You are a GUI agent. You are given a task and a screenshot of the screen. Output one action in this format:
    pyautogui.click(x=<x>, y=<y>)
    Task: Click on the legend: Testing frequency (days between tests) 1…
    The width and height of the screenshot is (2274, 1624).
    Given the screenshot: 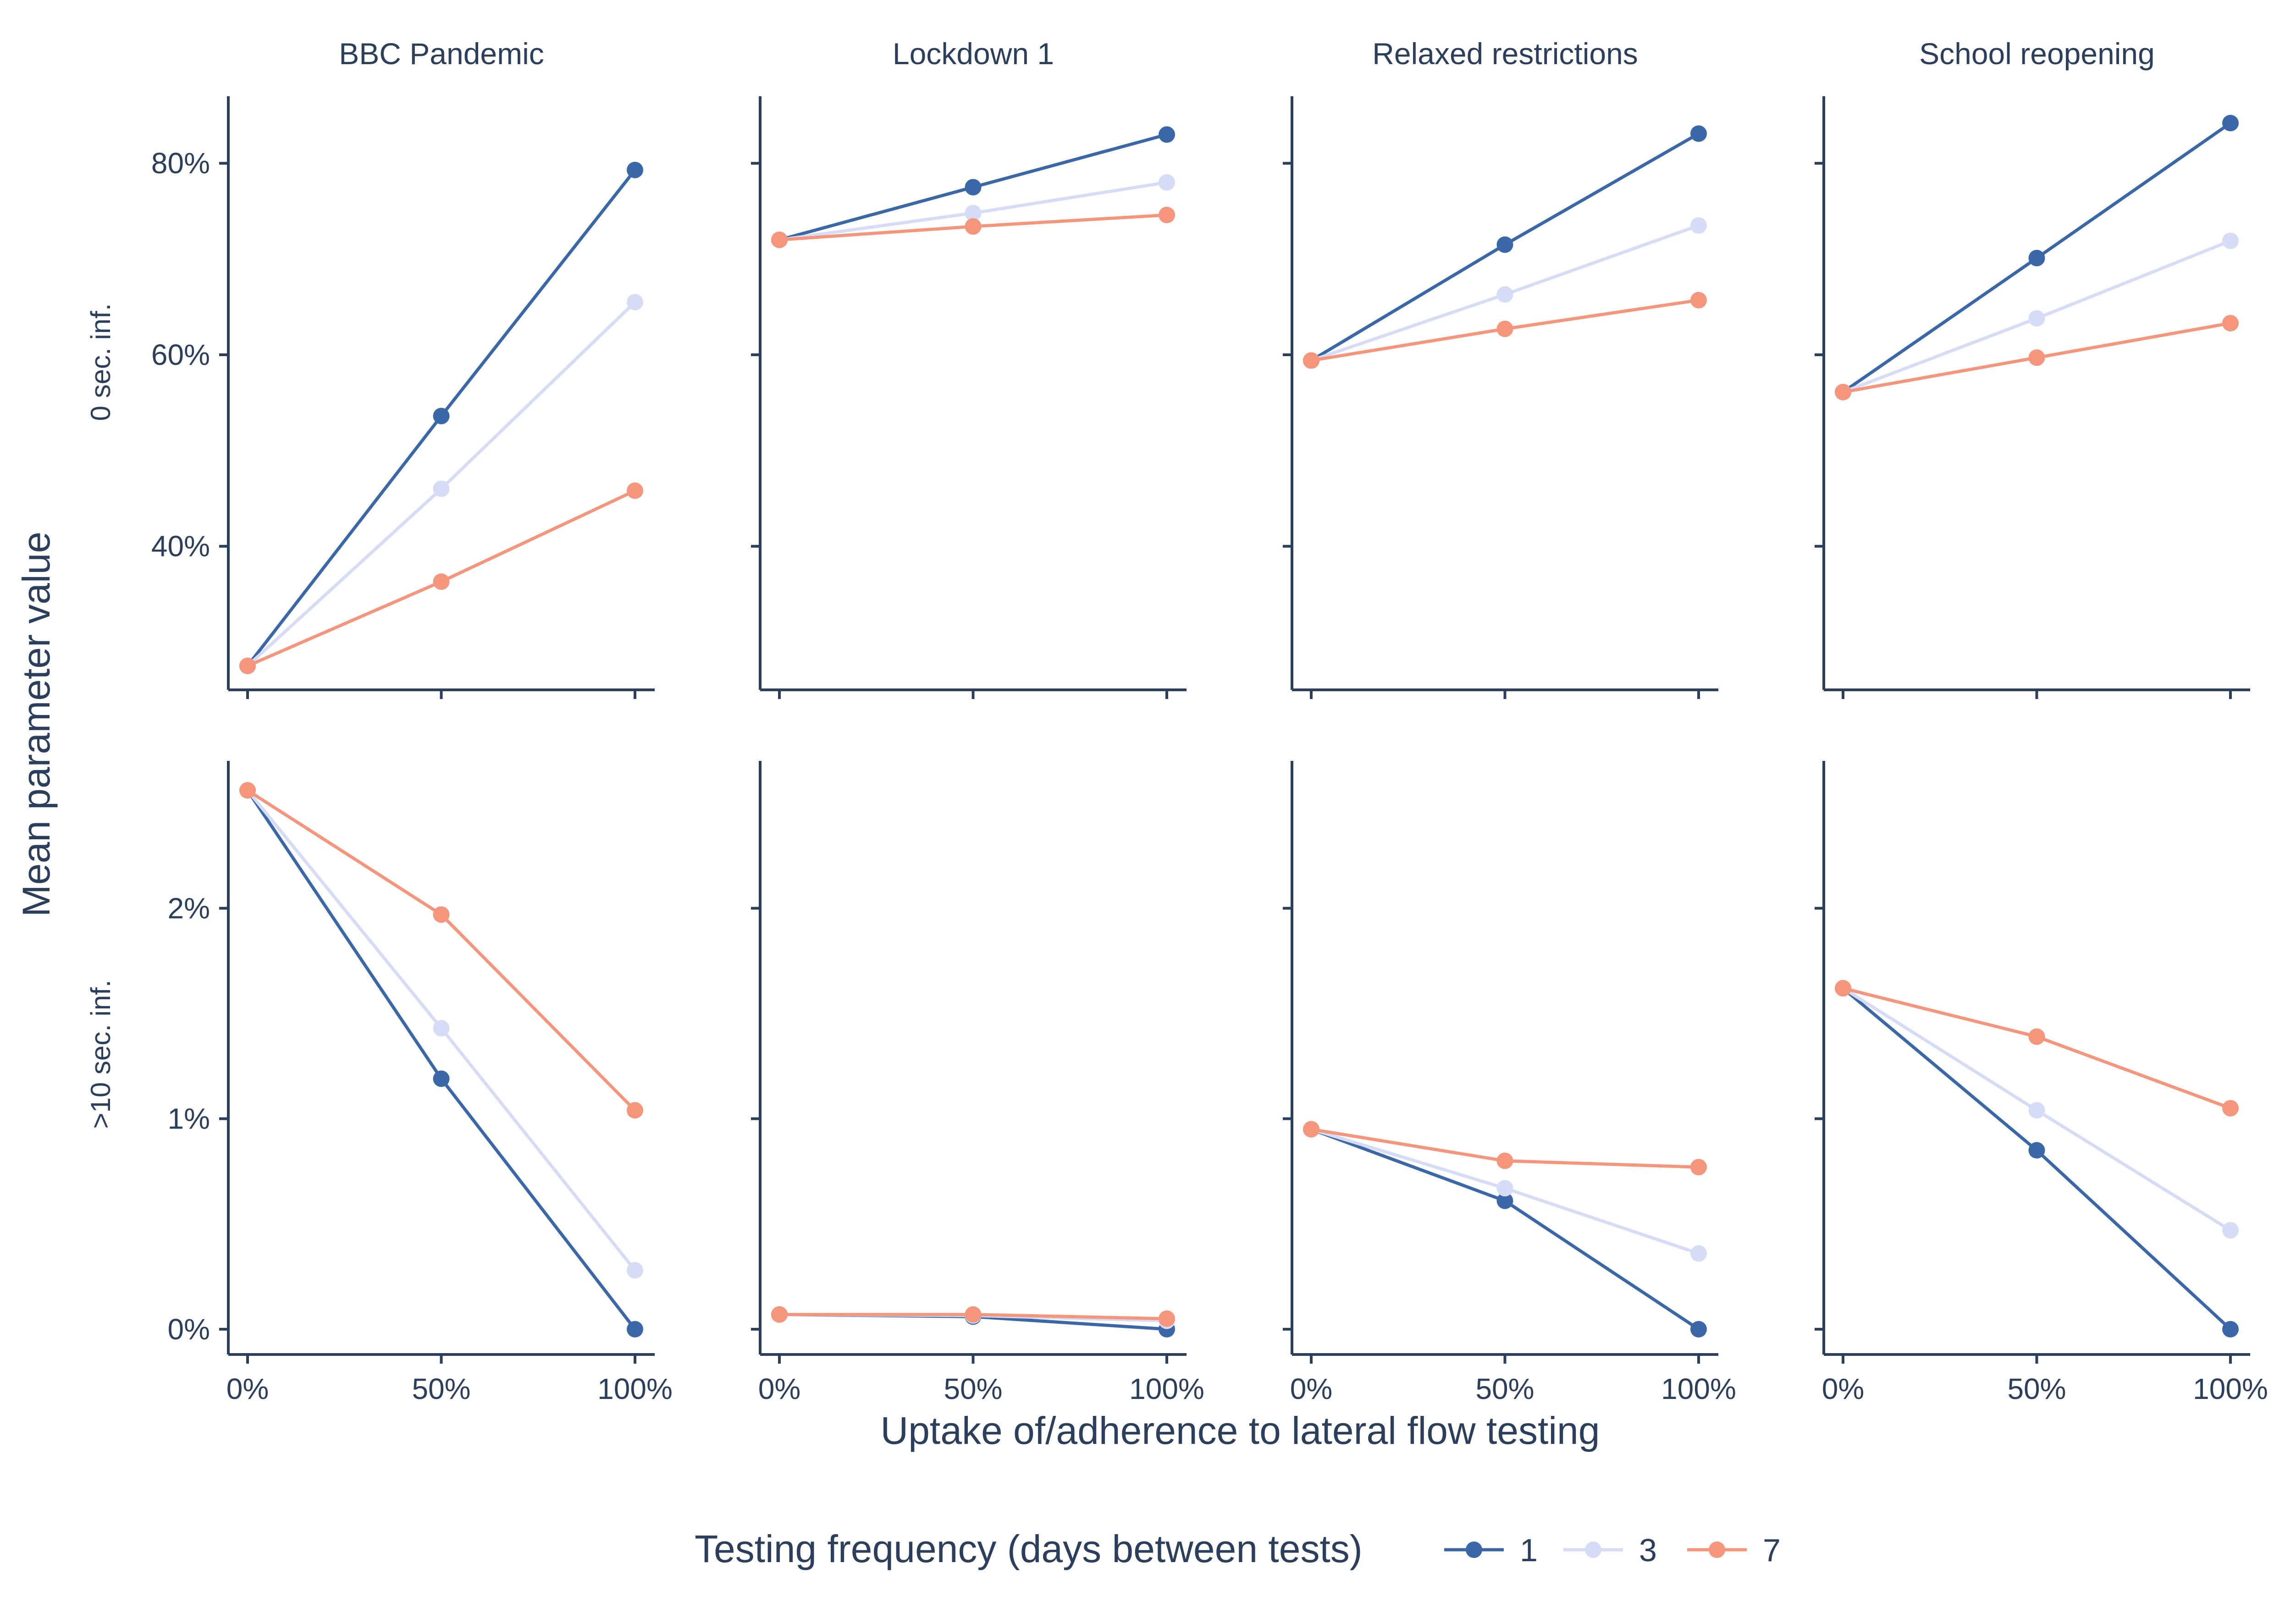 What is the action you would take?
    pyautogui.click(x=1238, y=1548)
    